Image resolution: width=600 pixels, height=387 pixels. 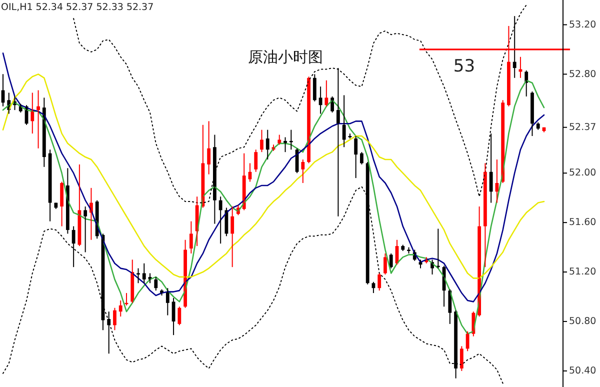 What do you see at coordinates (582, 272) in the screenshot?
I see `y-tick-label: 51.20` at bounding box center [582, 272].